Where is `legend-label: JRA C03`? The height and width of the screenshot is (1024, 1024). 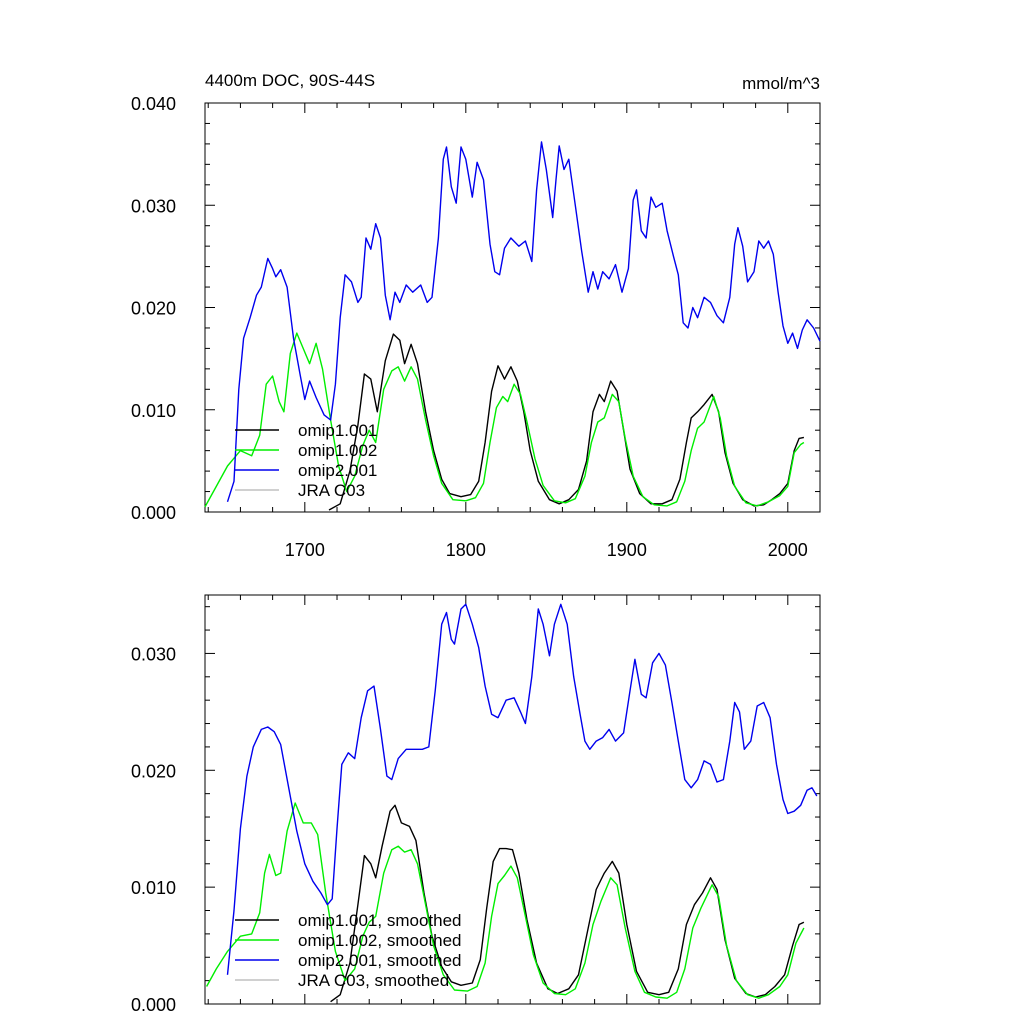 legend-label: JRA C03 is located at coordinates (331, 490).